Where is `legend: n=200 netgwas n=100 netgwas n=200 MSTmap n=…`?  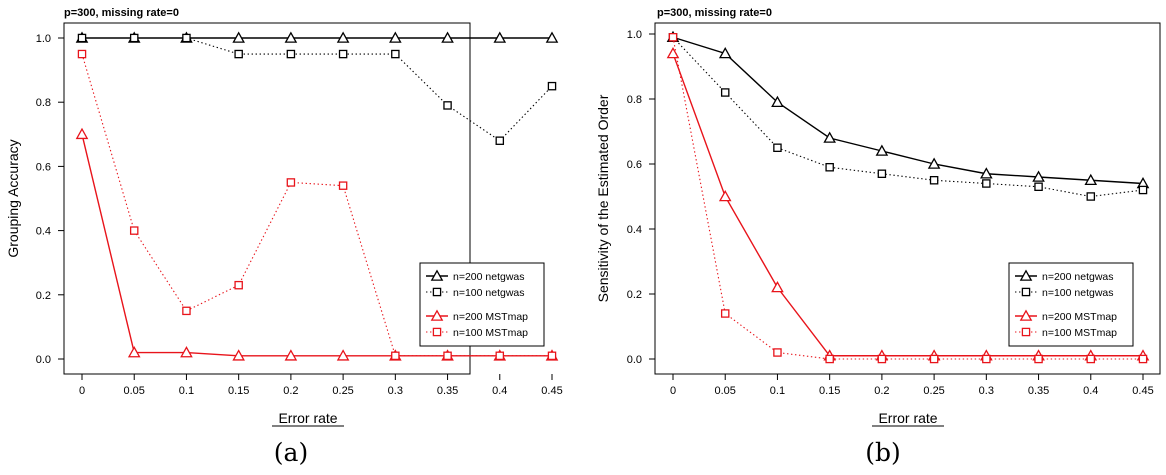 legend: n=200 netgwas n=100 netgwas n=200 MSTmap n=… is located at coordinates (1071, 304).